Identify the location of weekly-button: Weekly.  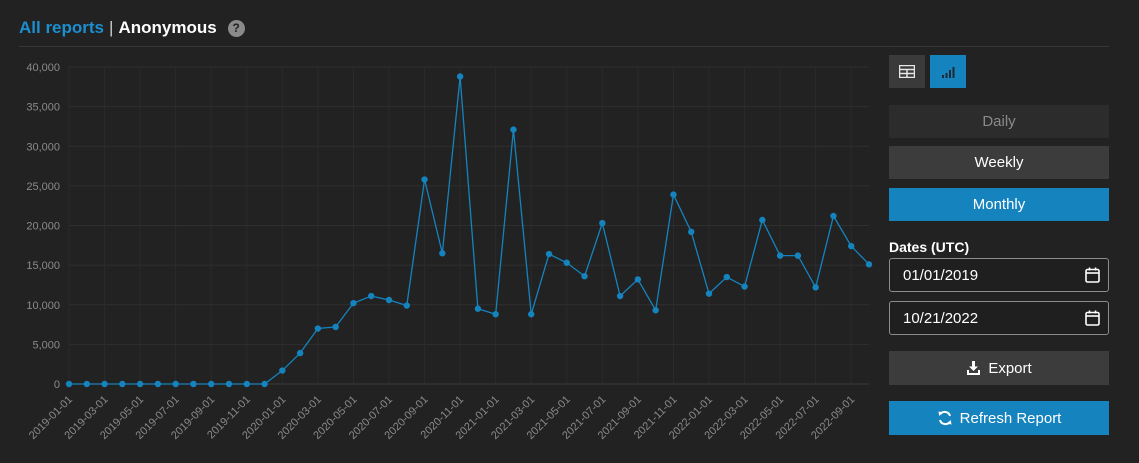
(999, 162).